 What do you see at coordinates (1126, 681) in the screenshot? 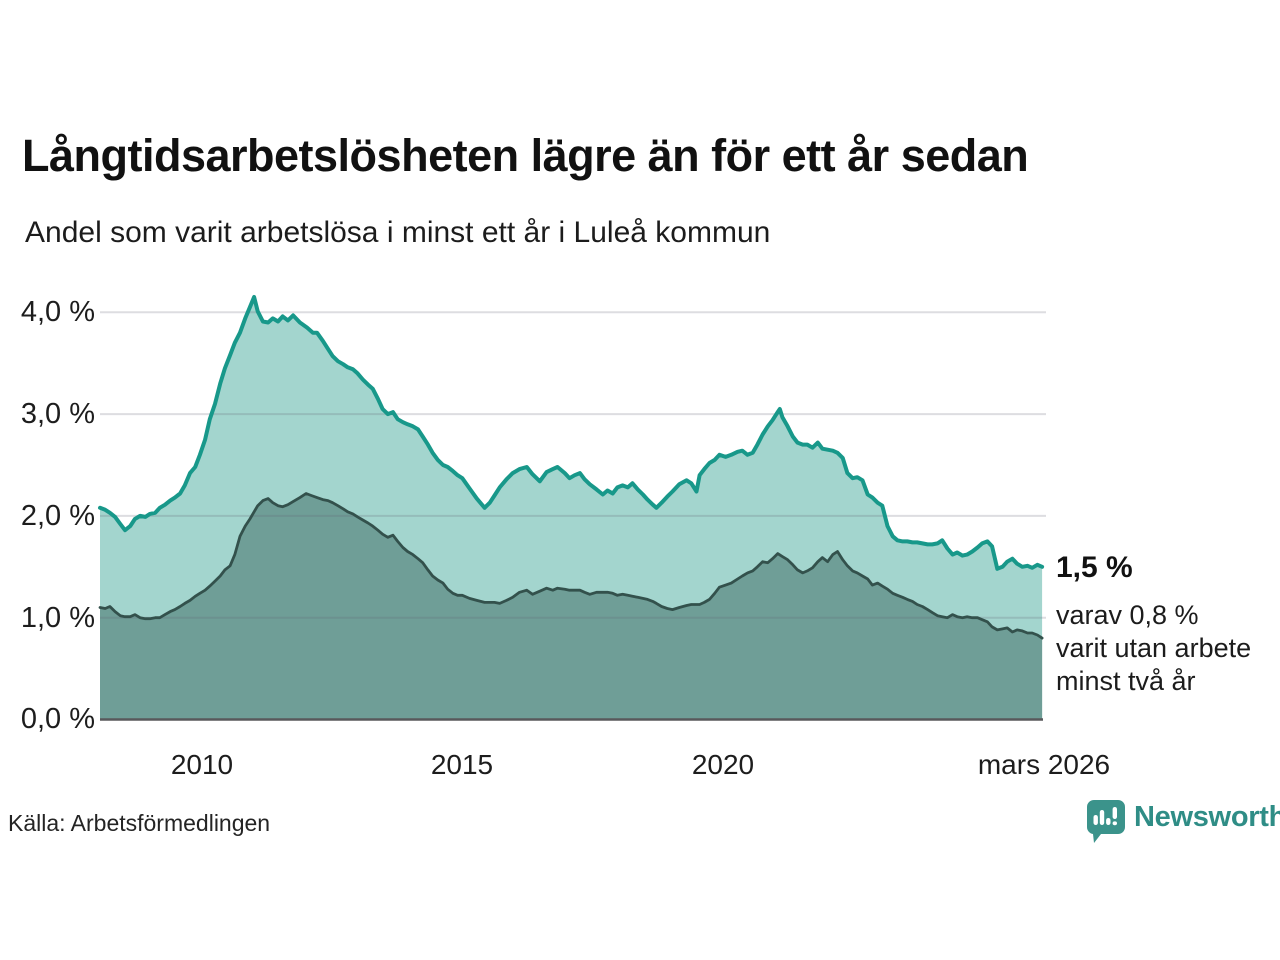
I see `annotation-line-3: minst två år` at bounding box center [1126, 681].